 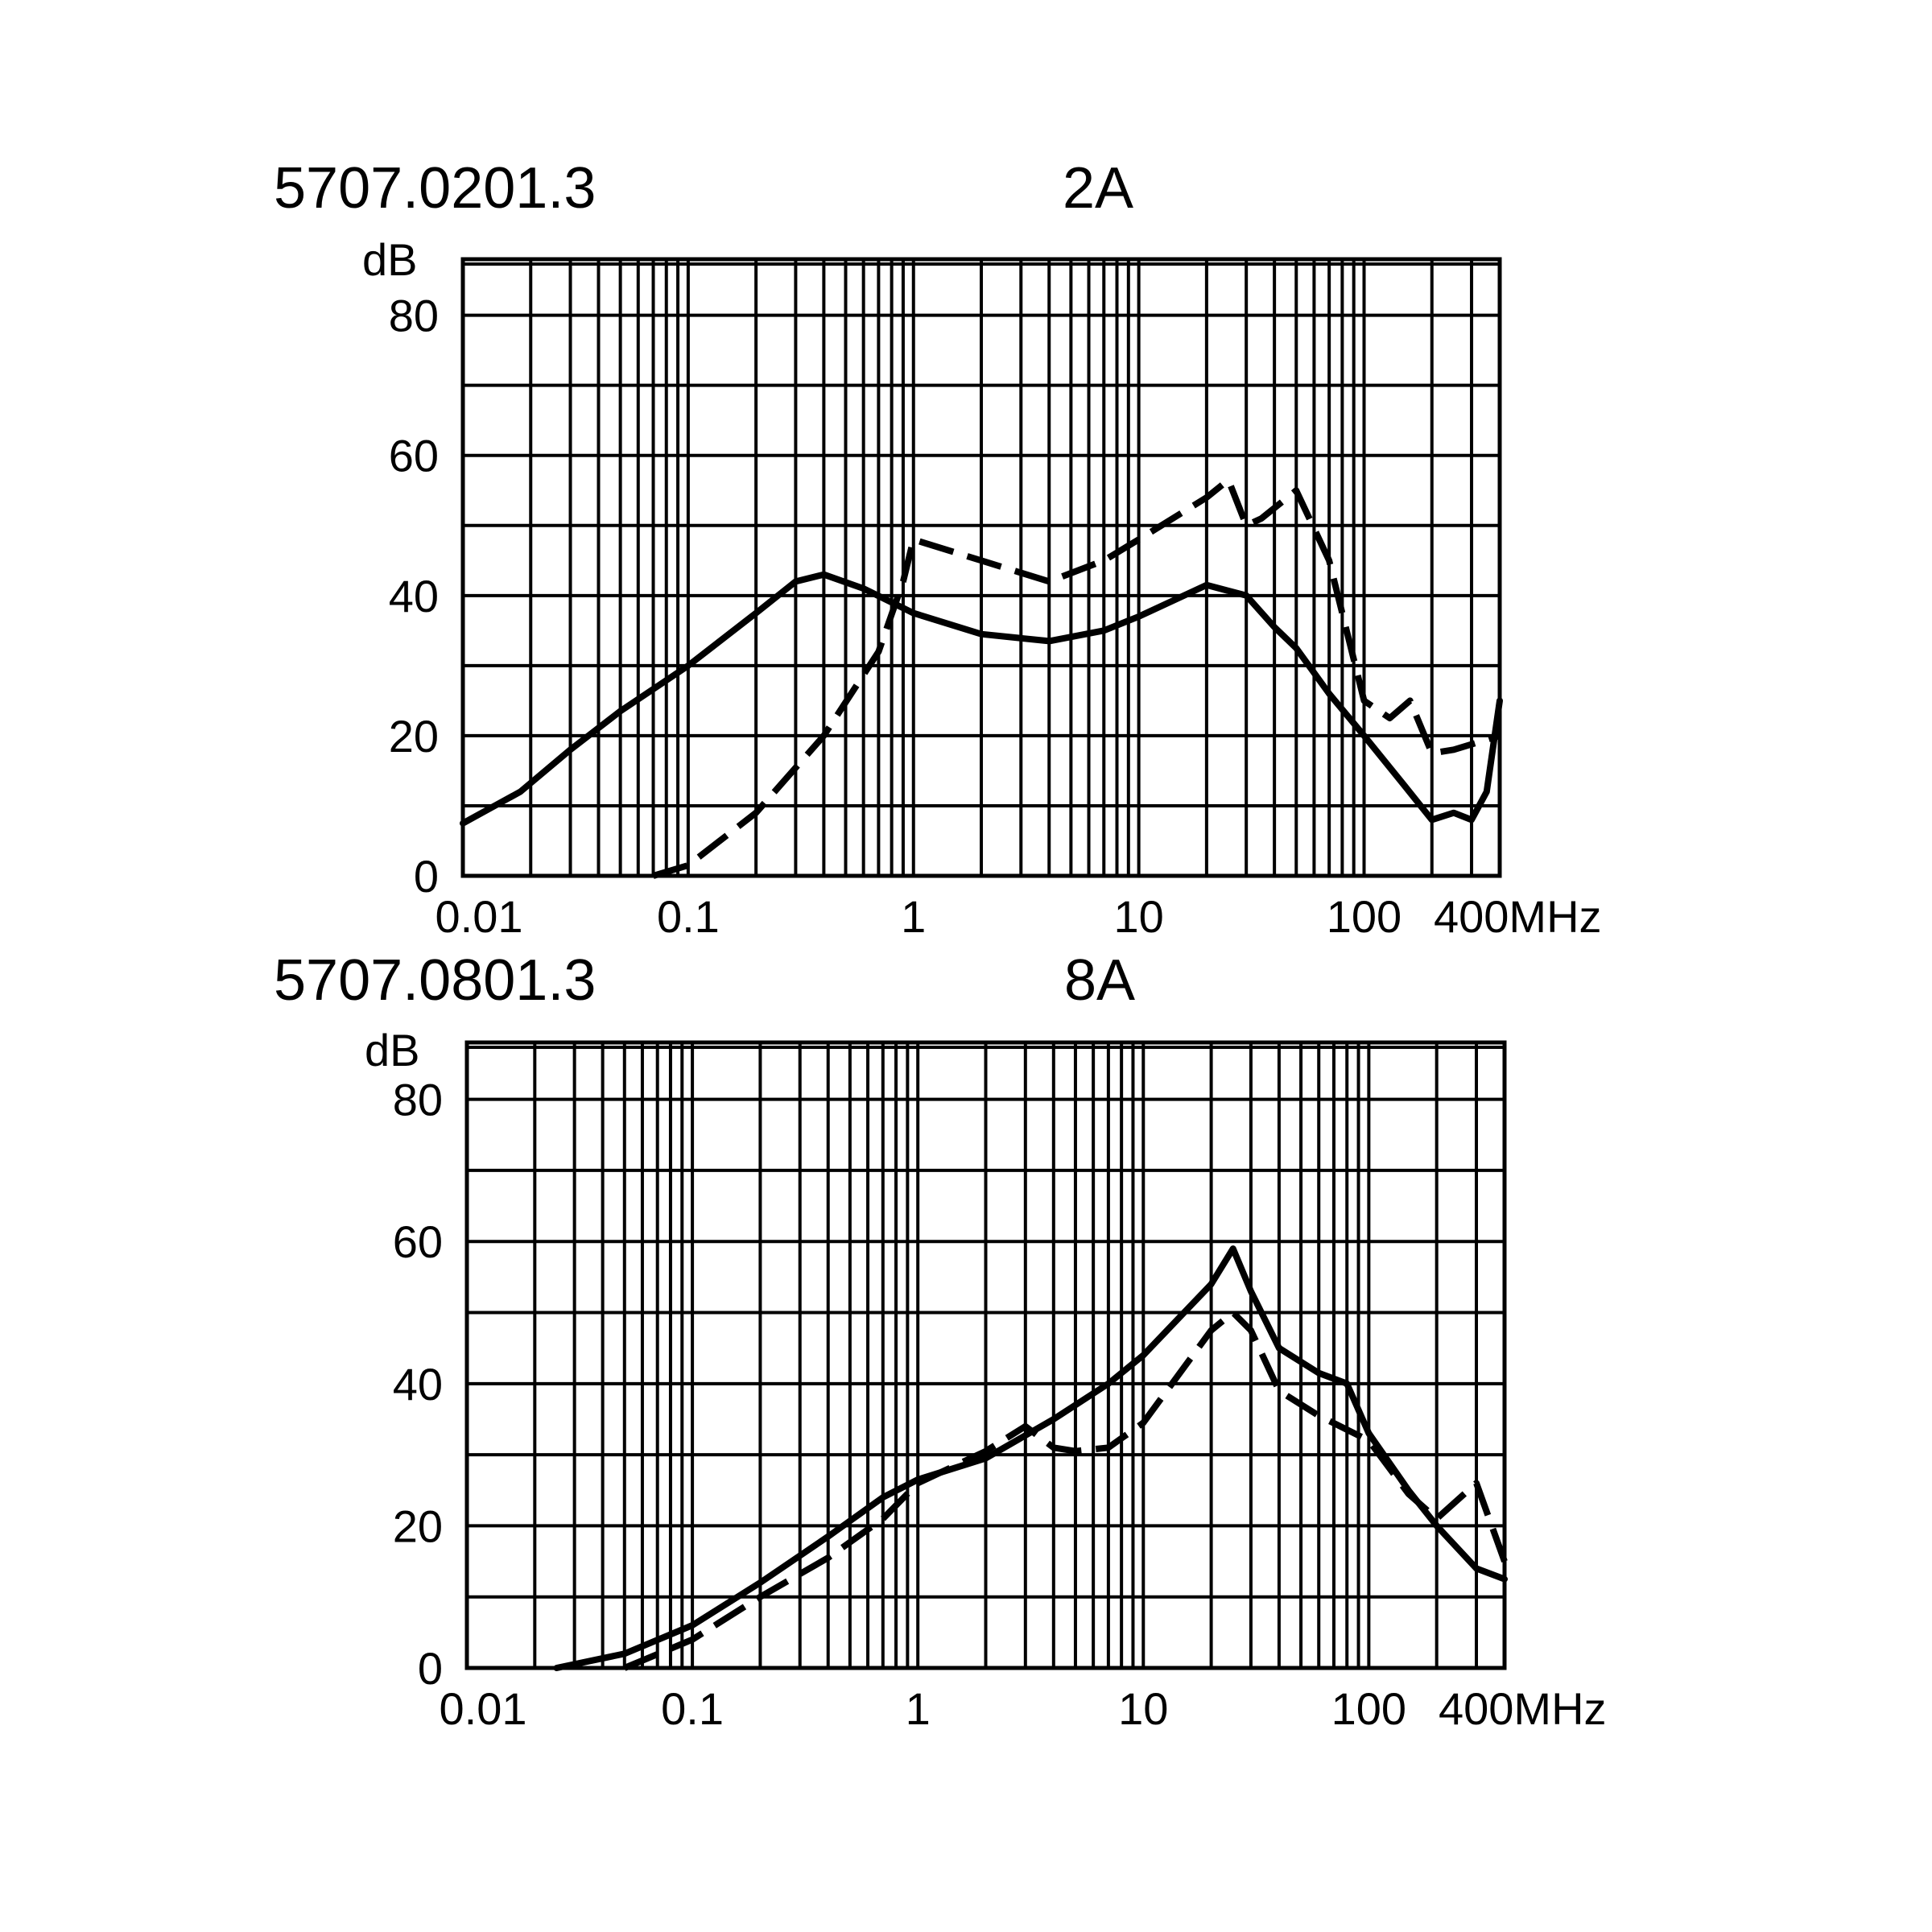 What do you see at coordinates (1098, 188) in the screenshot?
I see `chart-subtitle: 2A` at bounding box center [1098, 188].